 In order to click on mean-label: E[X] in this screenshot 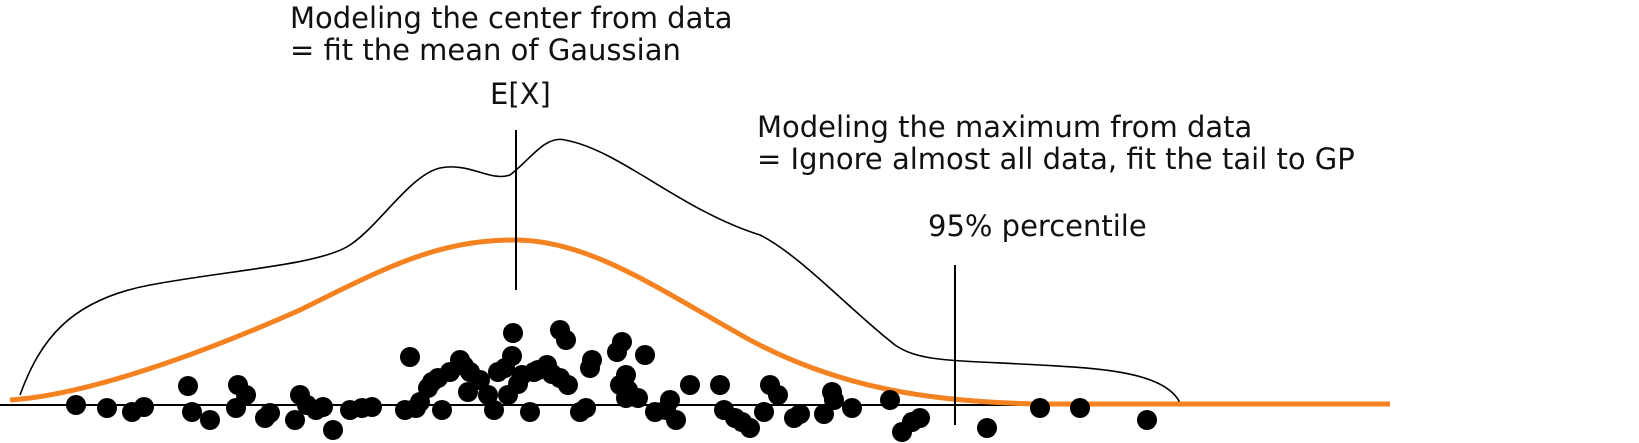, I will do `click(520, 94)`.